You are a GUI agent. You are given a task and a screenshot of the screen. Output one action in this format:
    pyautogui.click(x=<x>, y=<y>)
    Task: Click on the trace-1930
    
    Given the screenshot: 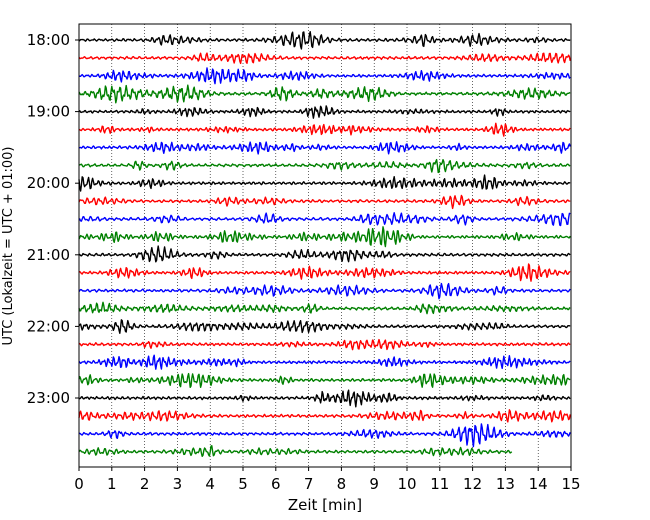 What is the action you would take?
    pyautogui.click(x=324, y=148)
    